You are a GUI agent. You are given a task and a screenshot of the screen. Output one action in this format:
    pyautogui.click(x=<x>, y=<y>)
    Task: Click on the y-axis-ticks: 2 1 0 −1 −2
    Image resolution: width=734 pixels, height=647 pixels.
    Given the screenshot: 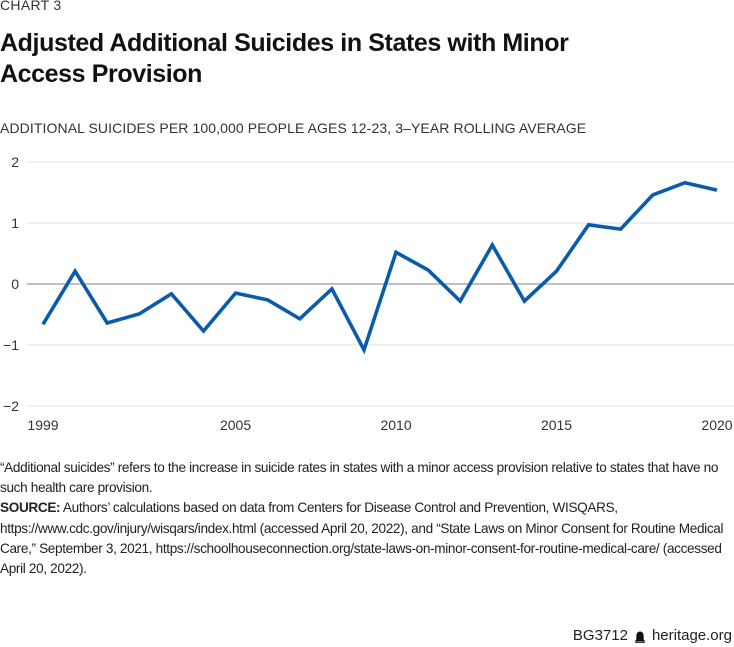 What is the action you would take?
    pyautogui.click(x=11, y=284)
    